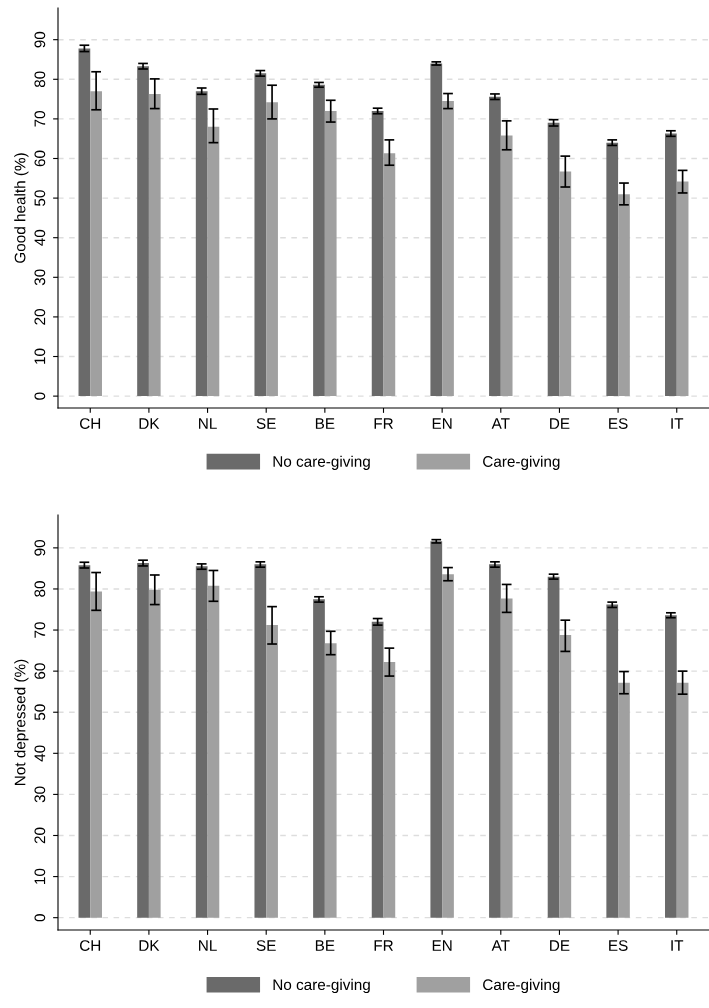 The image size is (709, 1008). Describe the element at coordinates (21, 208) in the screenshot. I see `y-axis-title: Good health (%)` at that location.